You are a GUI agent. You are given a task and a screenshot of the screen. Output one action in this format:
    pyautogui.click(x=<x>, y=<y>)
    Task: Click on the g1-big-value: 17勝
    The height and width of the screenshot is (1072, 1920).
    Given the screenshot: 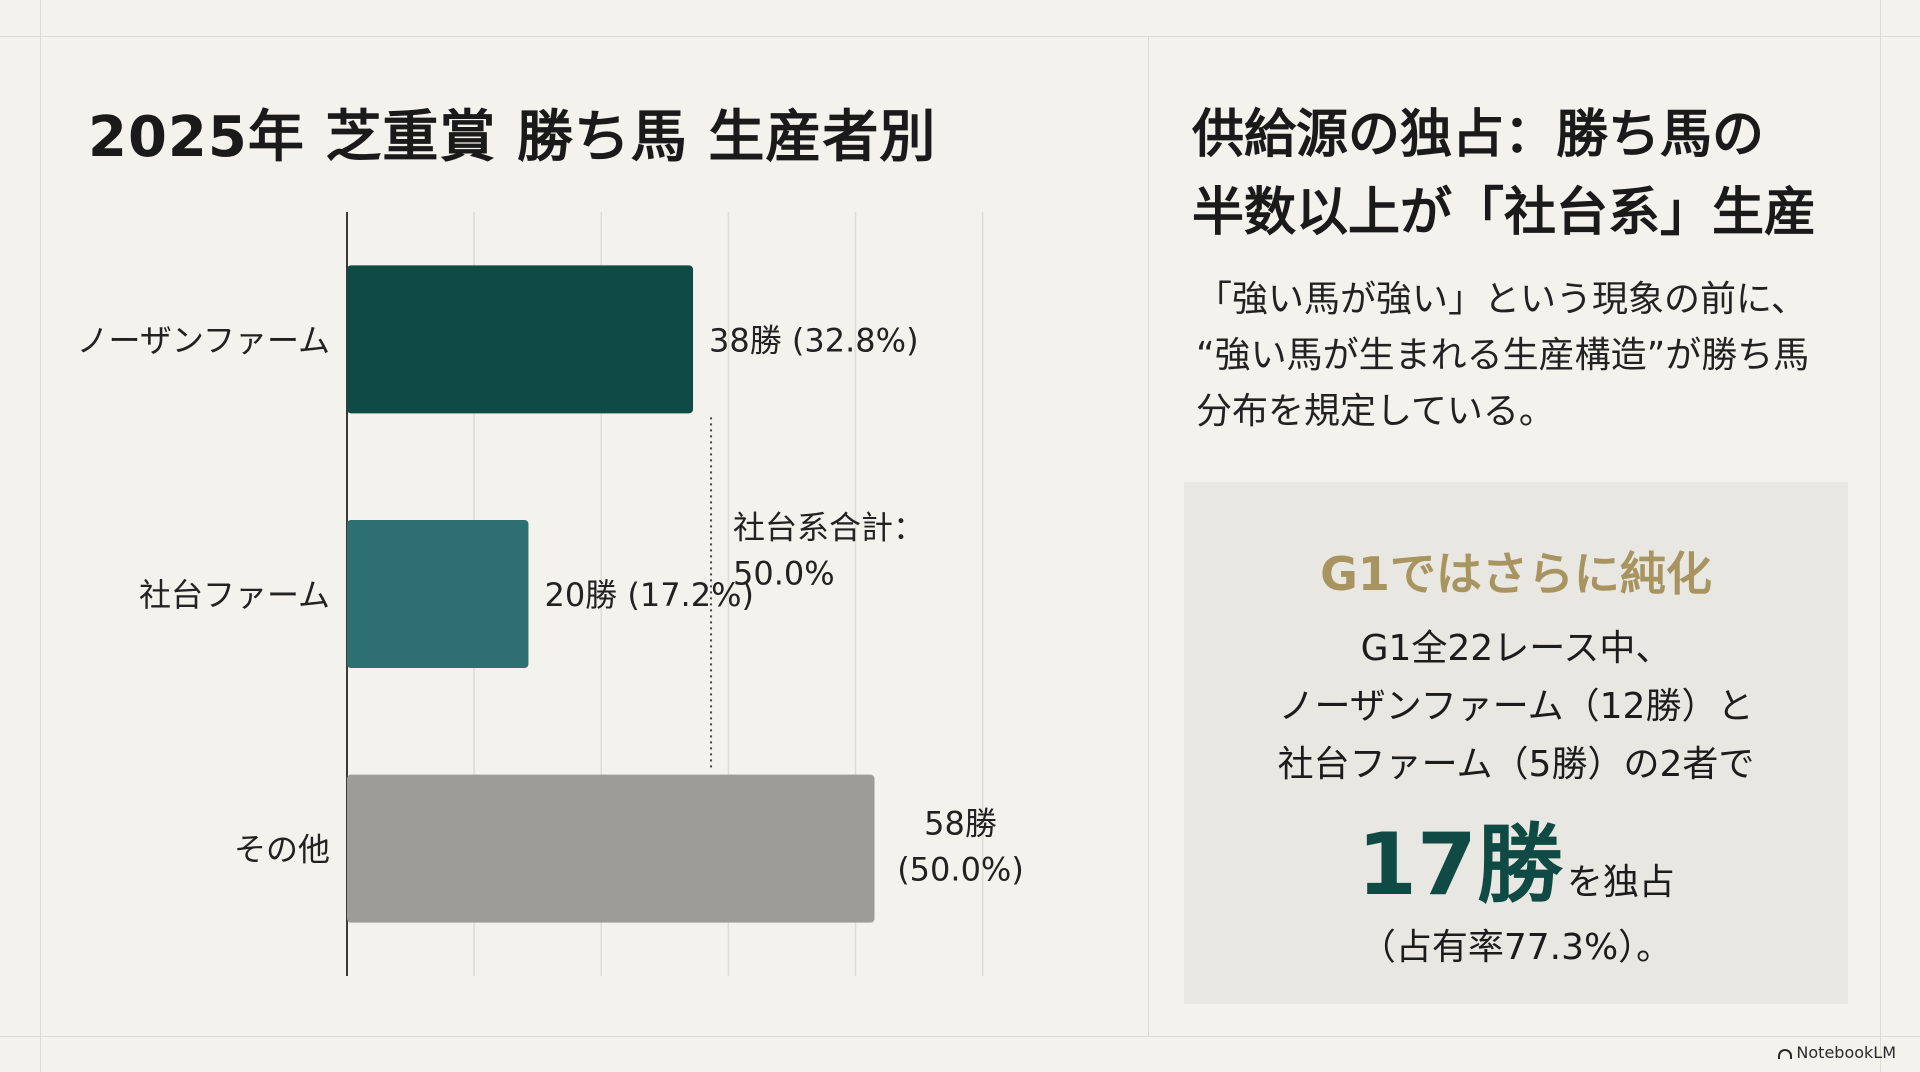 What is the action you would take?
    pyautogui.click(x=1460, y=865)
    